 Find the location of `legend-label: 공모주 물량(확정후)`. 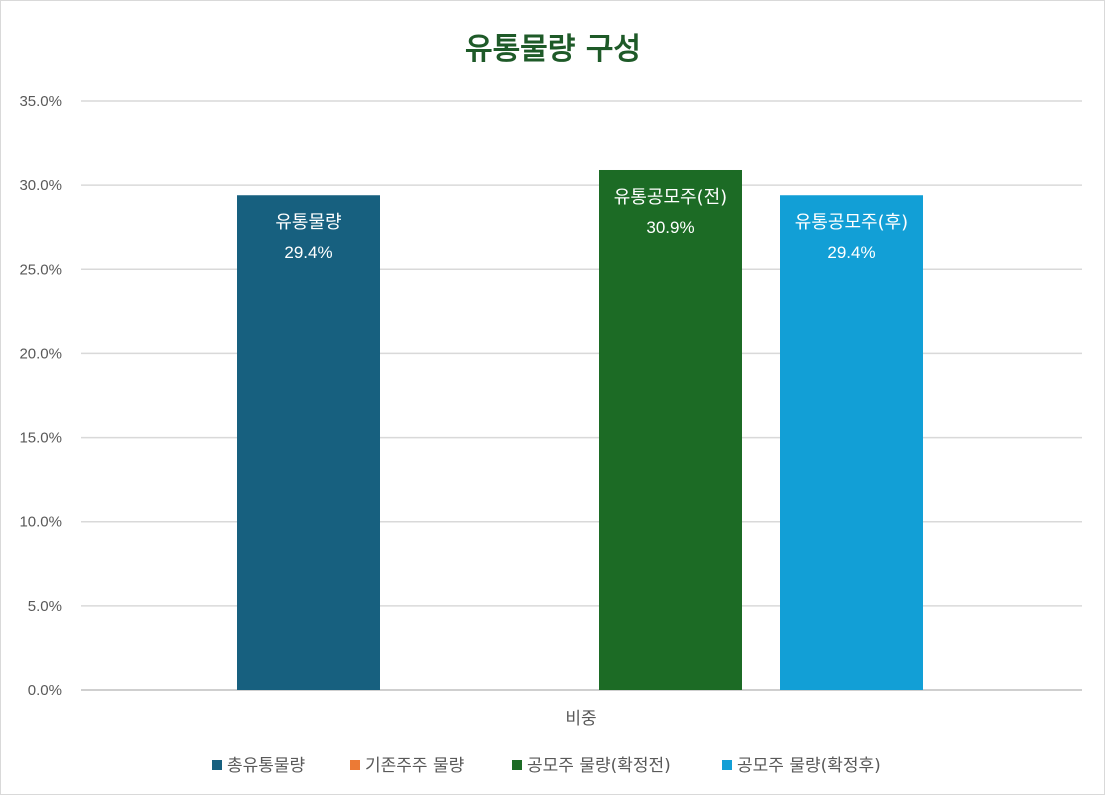

legend-label: 공모주 물량(확정후) is located at coordinates (809, 766).